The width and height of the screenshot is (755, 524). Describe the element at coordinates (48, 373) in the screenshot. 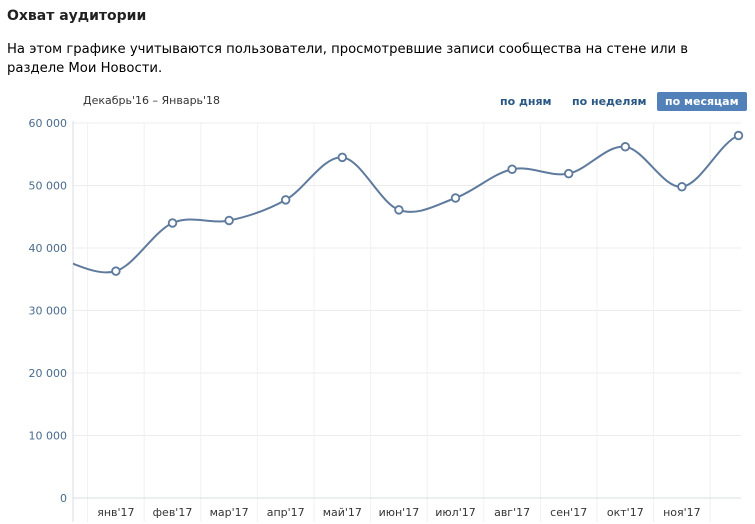

I see `y-tick-label: 20 000` at that location.